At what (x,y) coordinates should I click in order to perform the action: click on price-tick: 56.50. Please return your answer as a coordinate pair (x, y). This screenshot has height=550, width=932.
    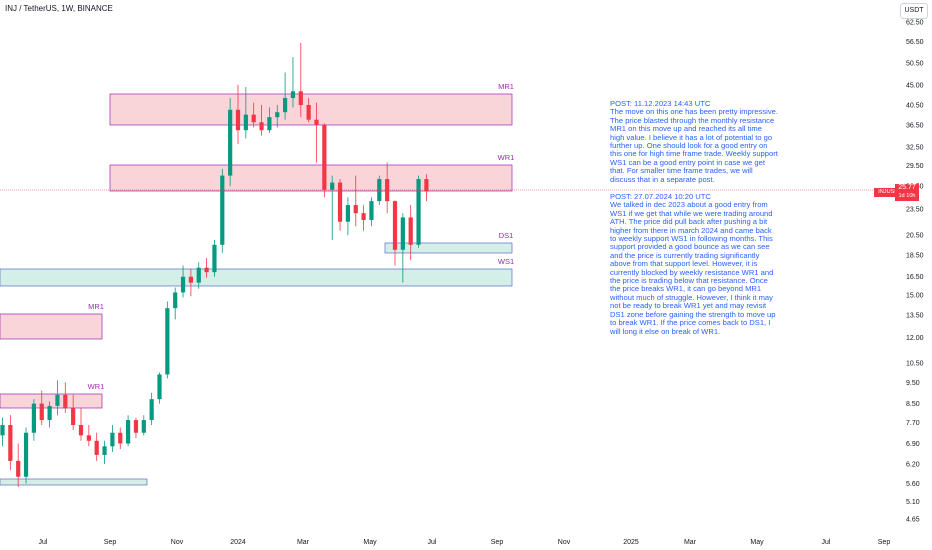
    Looking at the image, I should click on (915, 42).